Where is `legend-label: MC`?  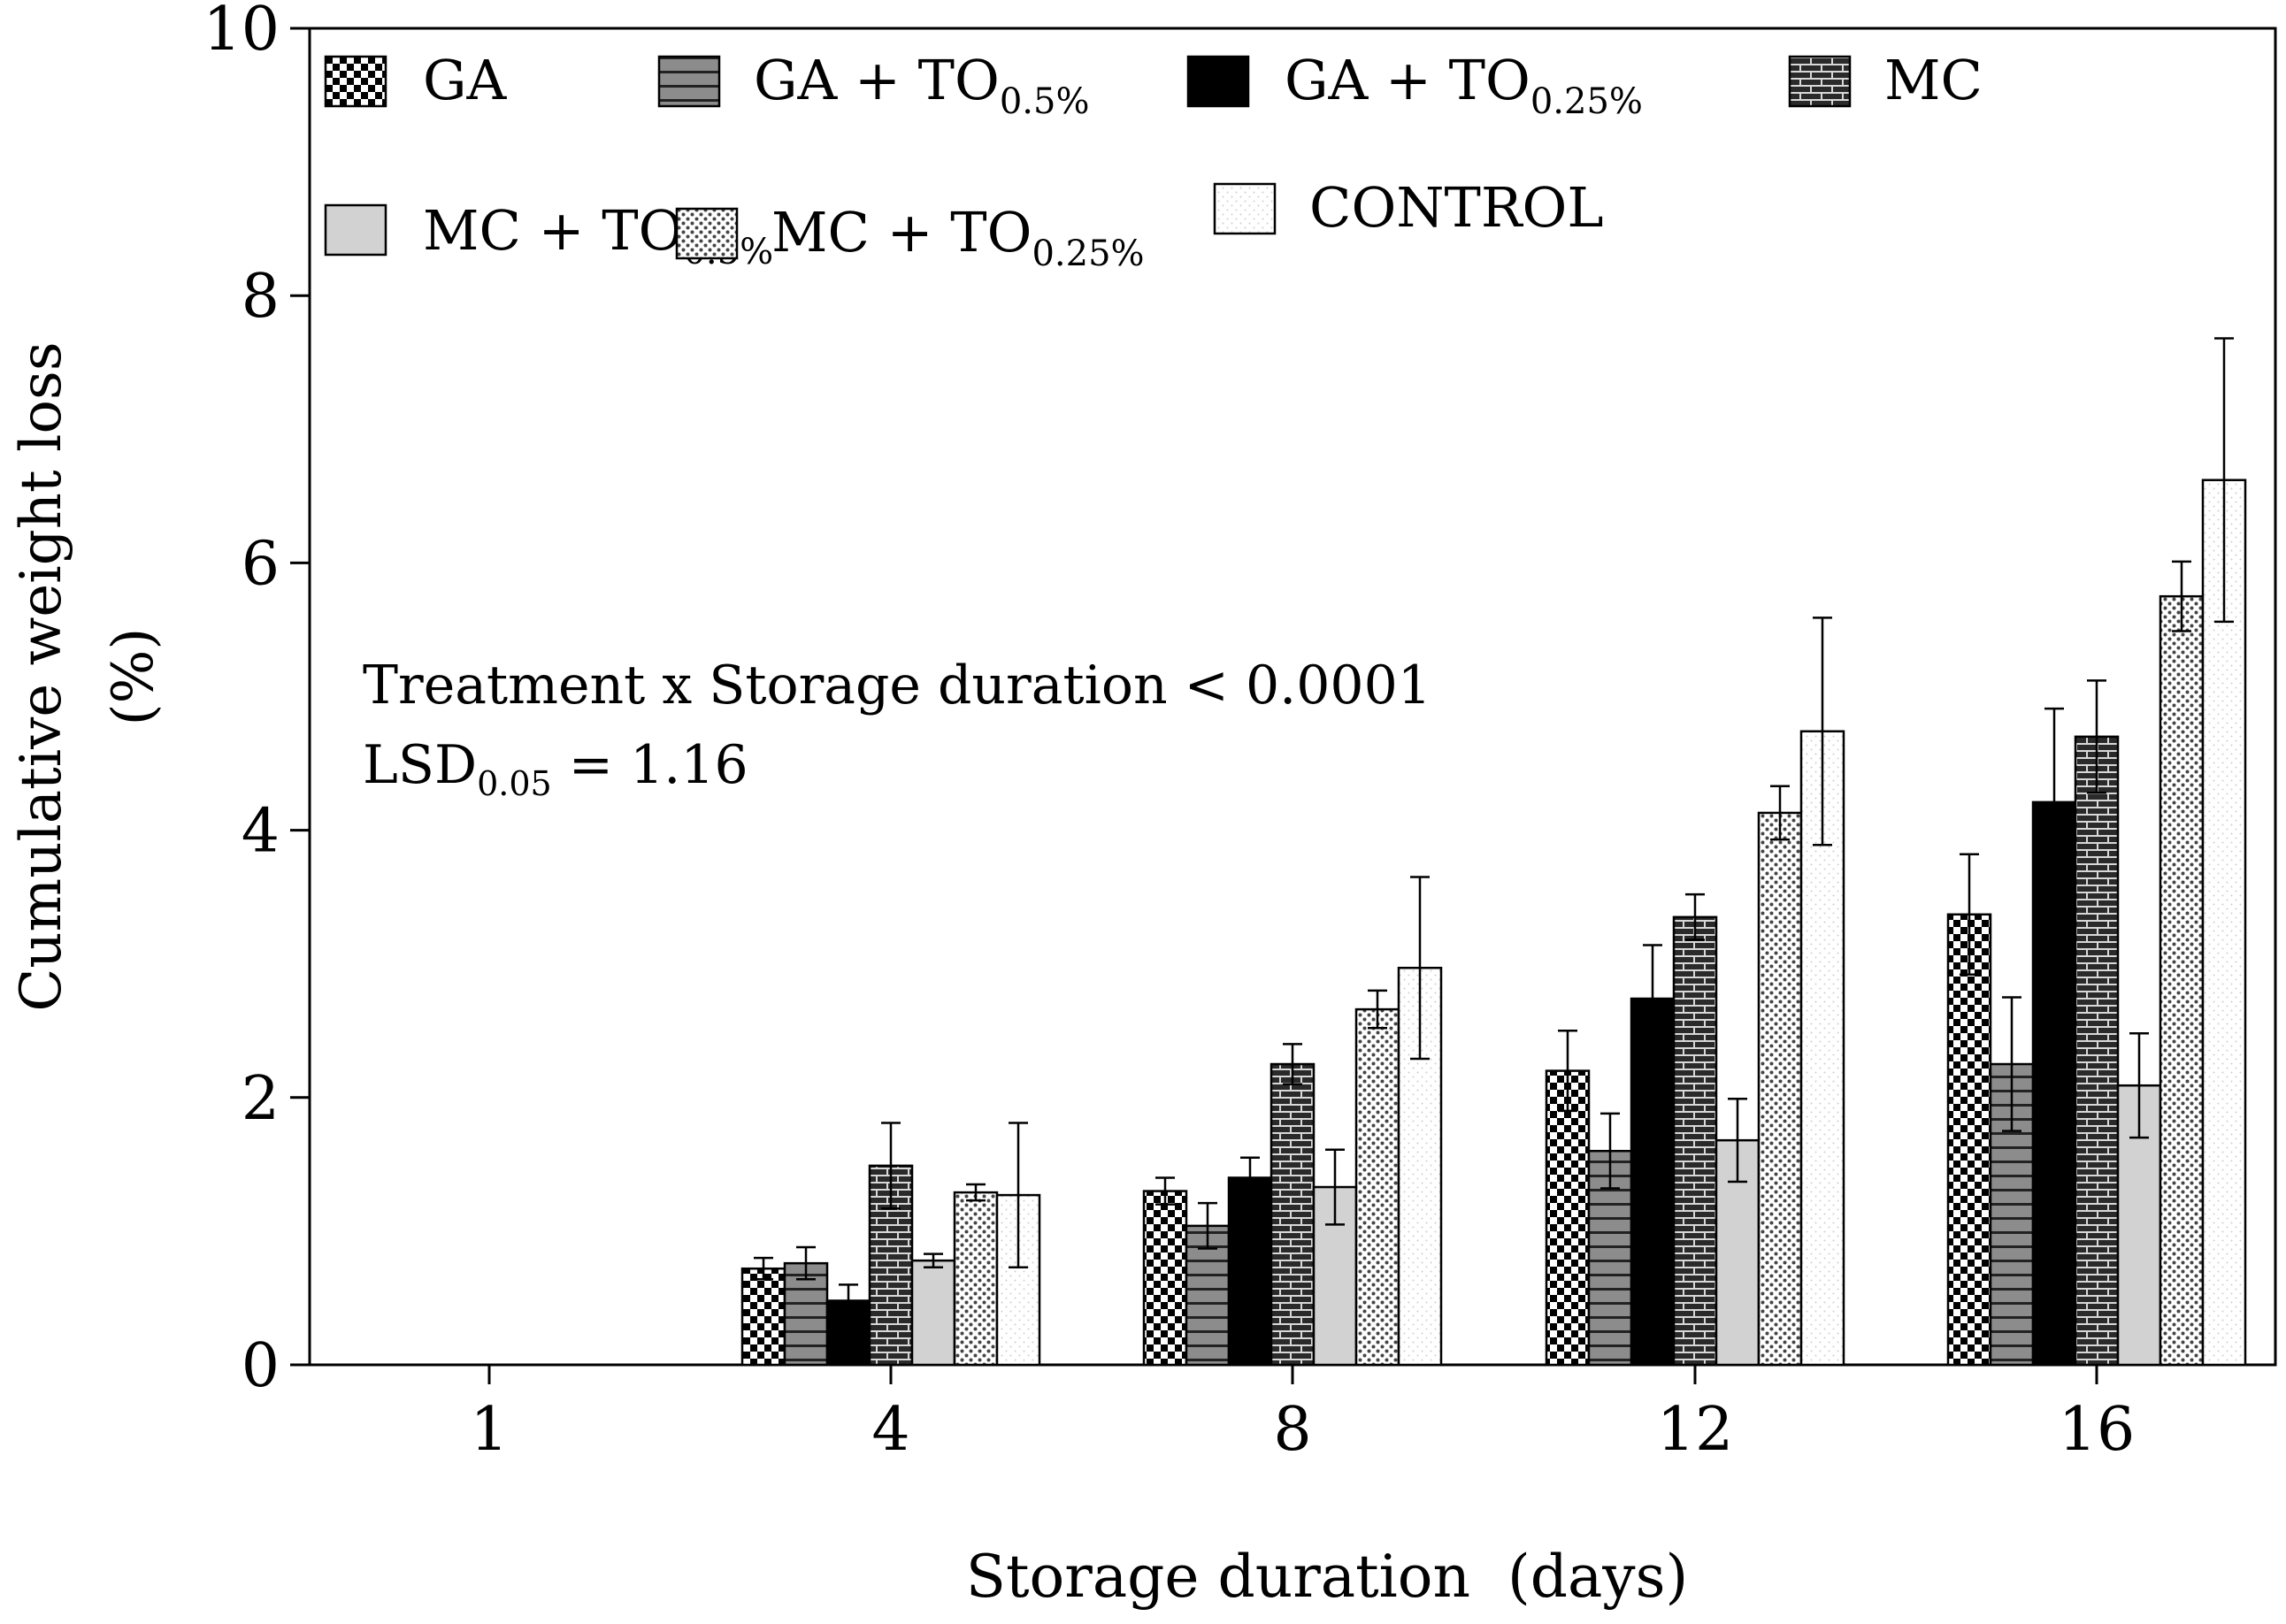
legend-label: MC is located at coordinates (1933, 80).